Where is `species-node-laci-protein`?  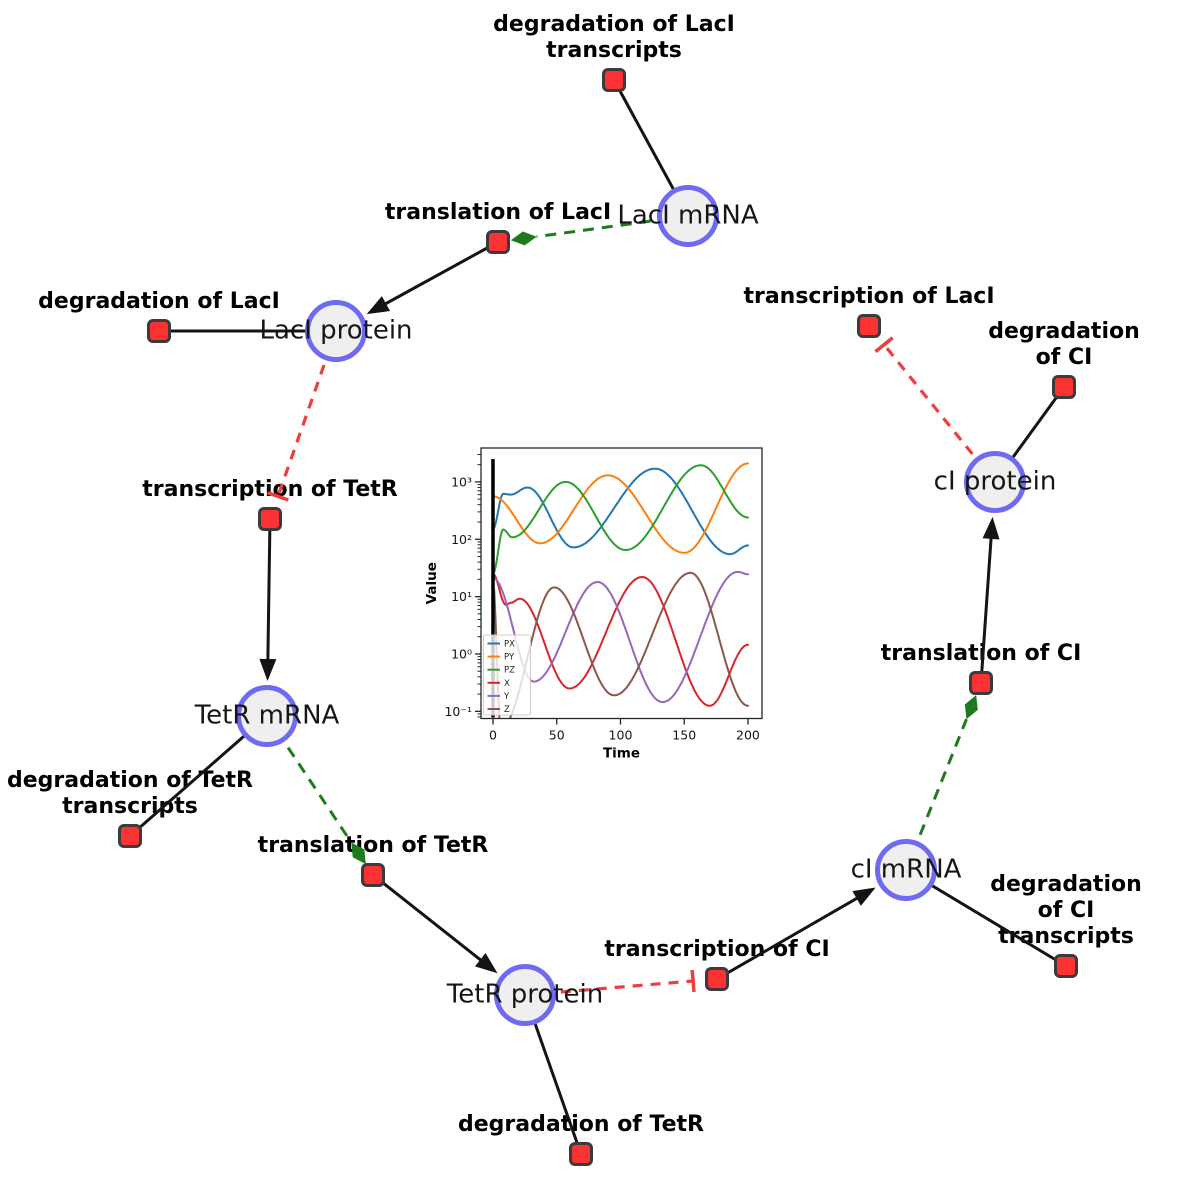
species-node-laci-protein is located at coordinates (336, 331).